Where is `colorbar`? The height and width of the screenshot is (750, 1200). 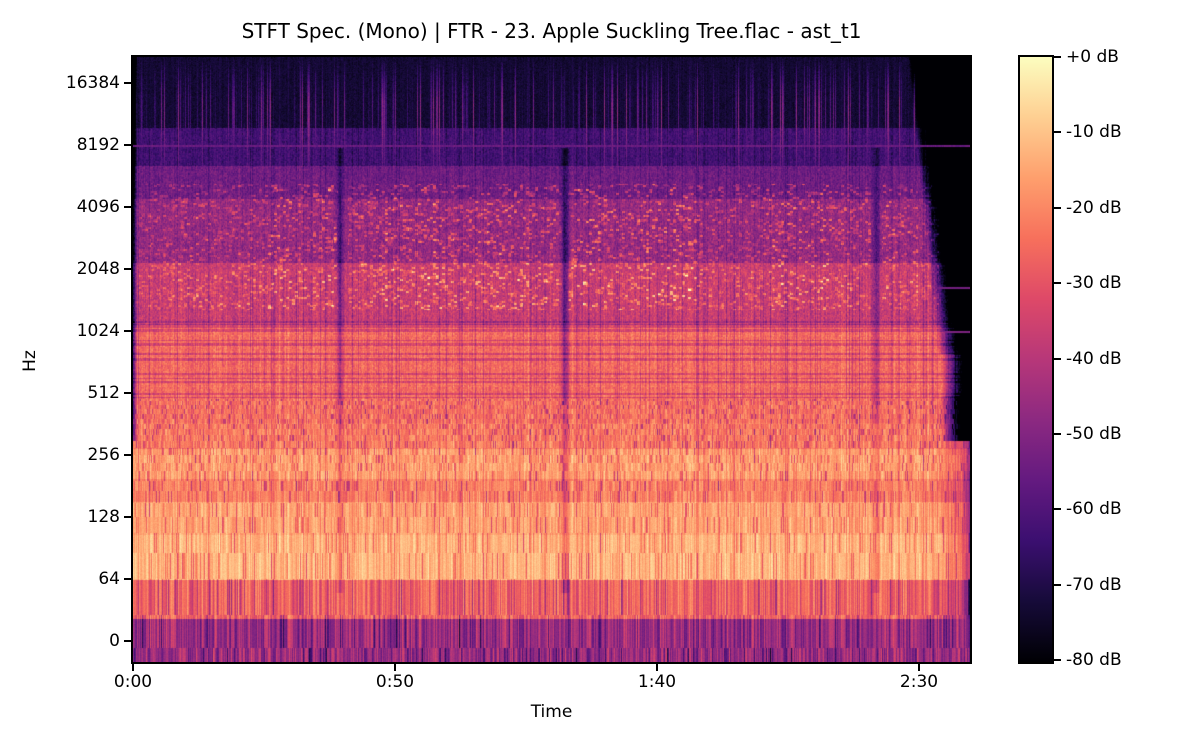 colorbar is located at coordinates (1036, 359).